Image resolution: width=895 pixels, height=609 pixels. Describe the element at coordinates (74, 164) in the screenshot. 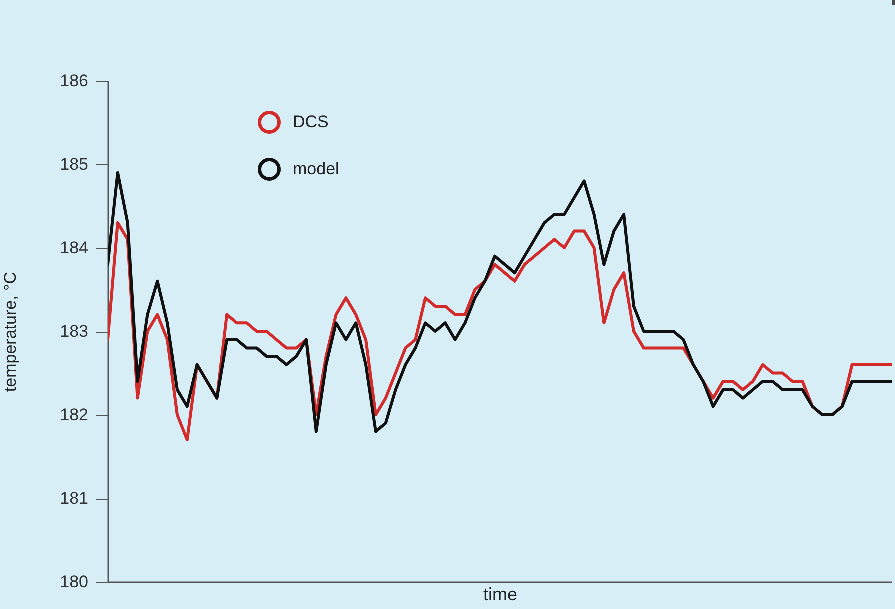

I see `y-tick-label: 185` at that location.